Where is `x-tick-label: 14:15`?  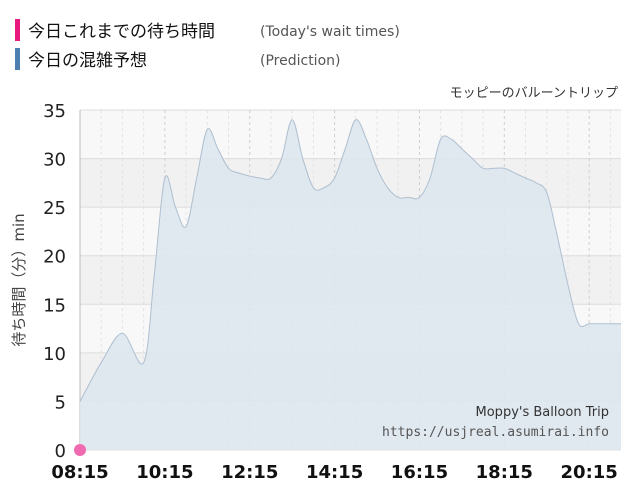
x-tick-label: 14:15 is located at coordinates (334, 472).